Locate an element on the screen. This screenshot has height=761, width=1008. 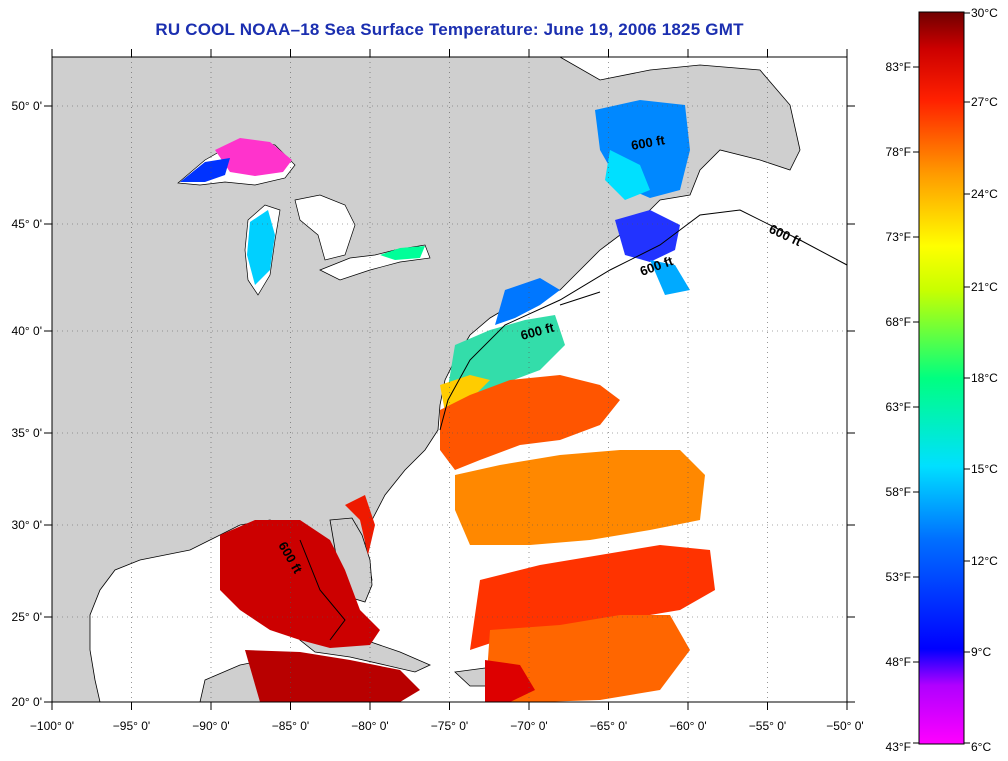
lon-tick-label: −90° 0' is located at coordinates (210, 726).